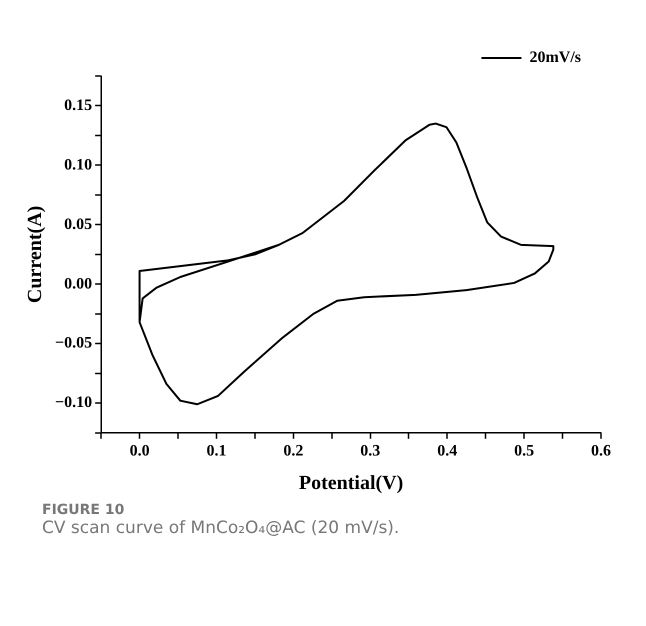 The height and width of the screenshot is (626, 646). I want to click on y-tick-label: −0.05, so click(73, 343).